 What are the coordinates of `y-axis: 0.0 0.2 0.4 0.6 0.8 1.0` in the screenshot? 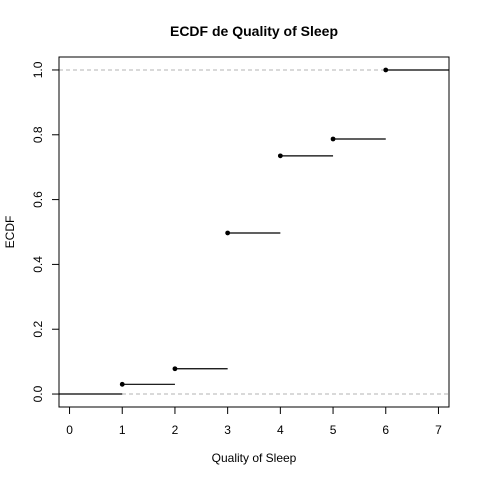 It's located at (45, 231).